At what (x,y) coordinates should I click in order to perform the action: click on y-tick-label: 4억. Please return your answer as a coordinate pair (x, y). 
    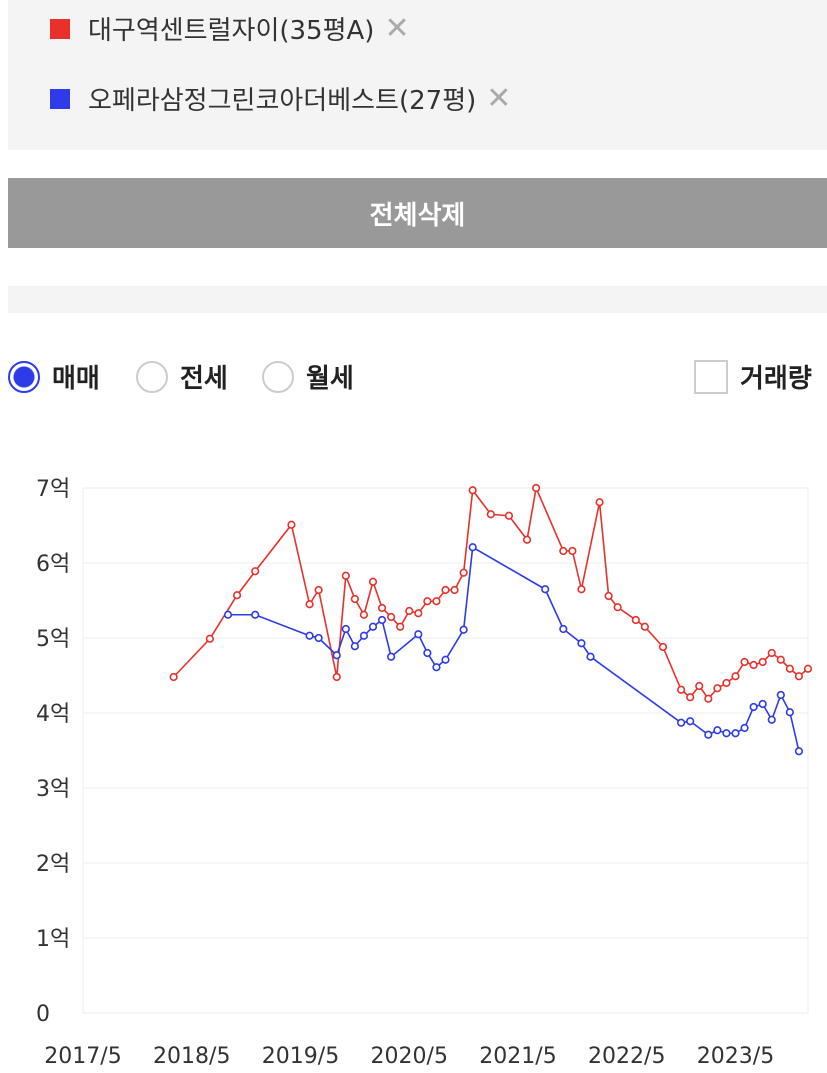
    Looking at the image, I should click on (53, 714).